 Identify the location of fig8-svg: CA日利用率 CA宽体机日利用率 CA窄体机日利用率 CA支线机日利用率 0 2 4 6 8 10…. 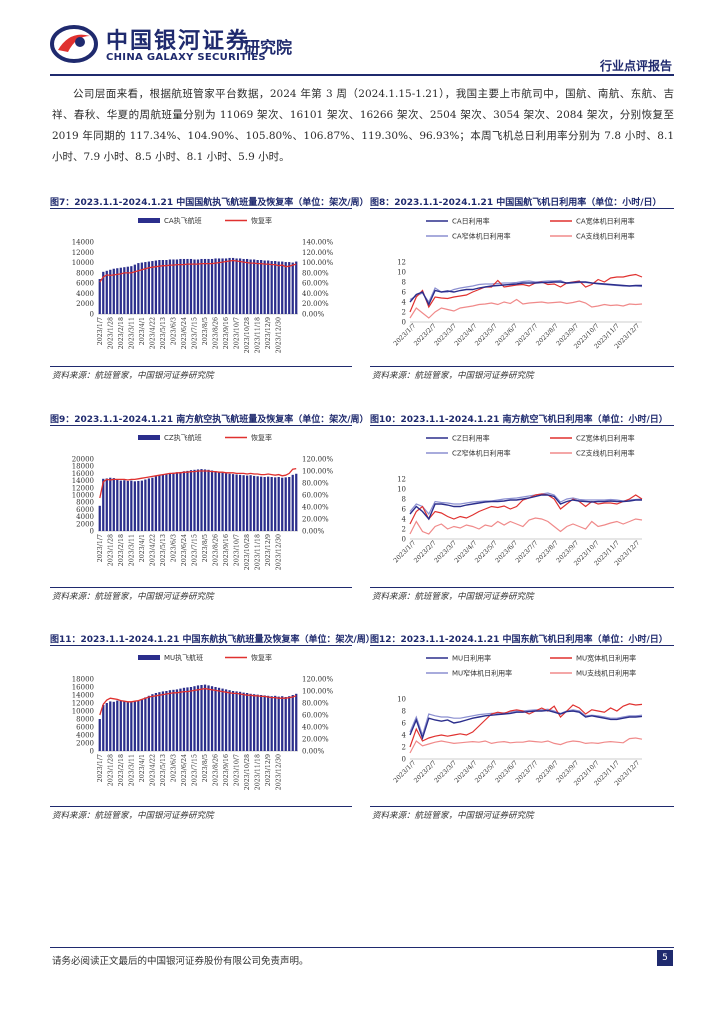
(517, 283).